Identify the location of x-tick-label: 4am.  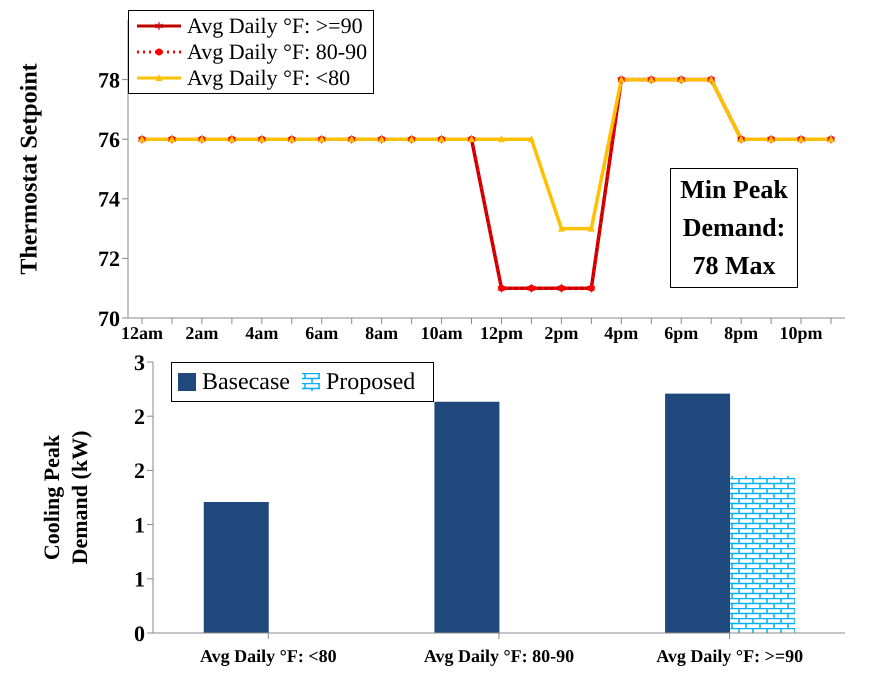
(261, 332).